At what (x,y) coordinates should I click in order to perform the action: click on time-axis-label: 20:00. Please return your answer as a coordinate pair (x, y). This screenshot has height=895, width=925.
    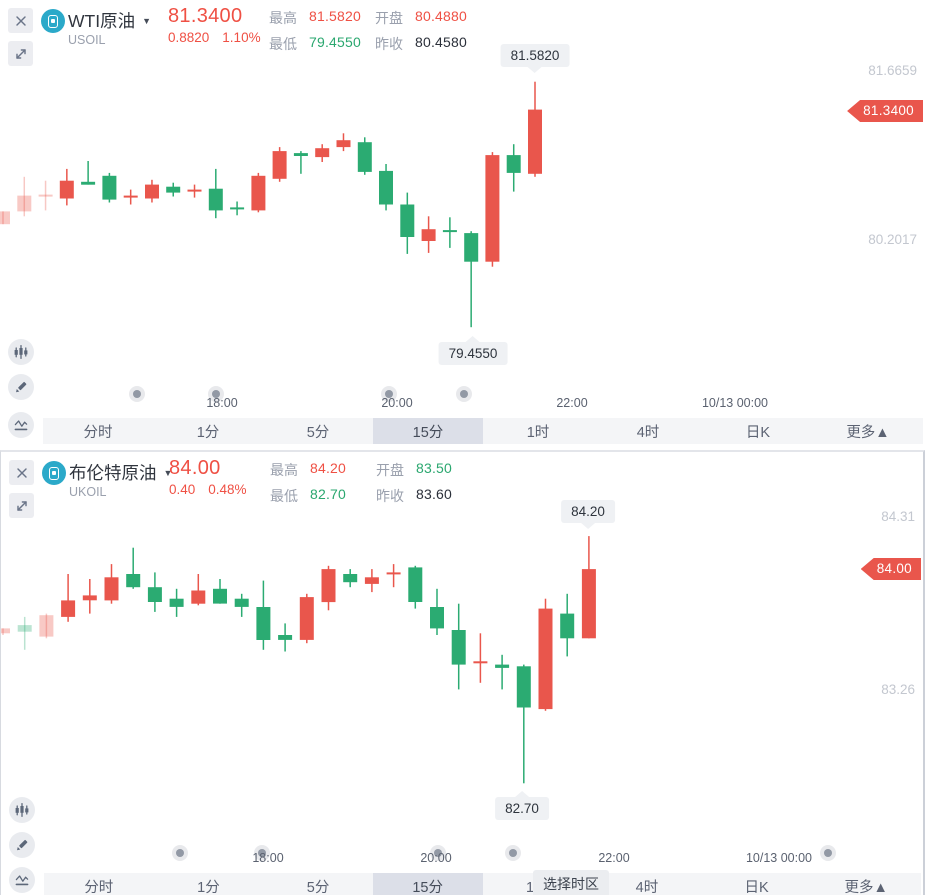
    Looking at the image, I should click on (436, 858).